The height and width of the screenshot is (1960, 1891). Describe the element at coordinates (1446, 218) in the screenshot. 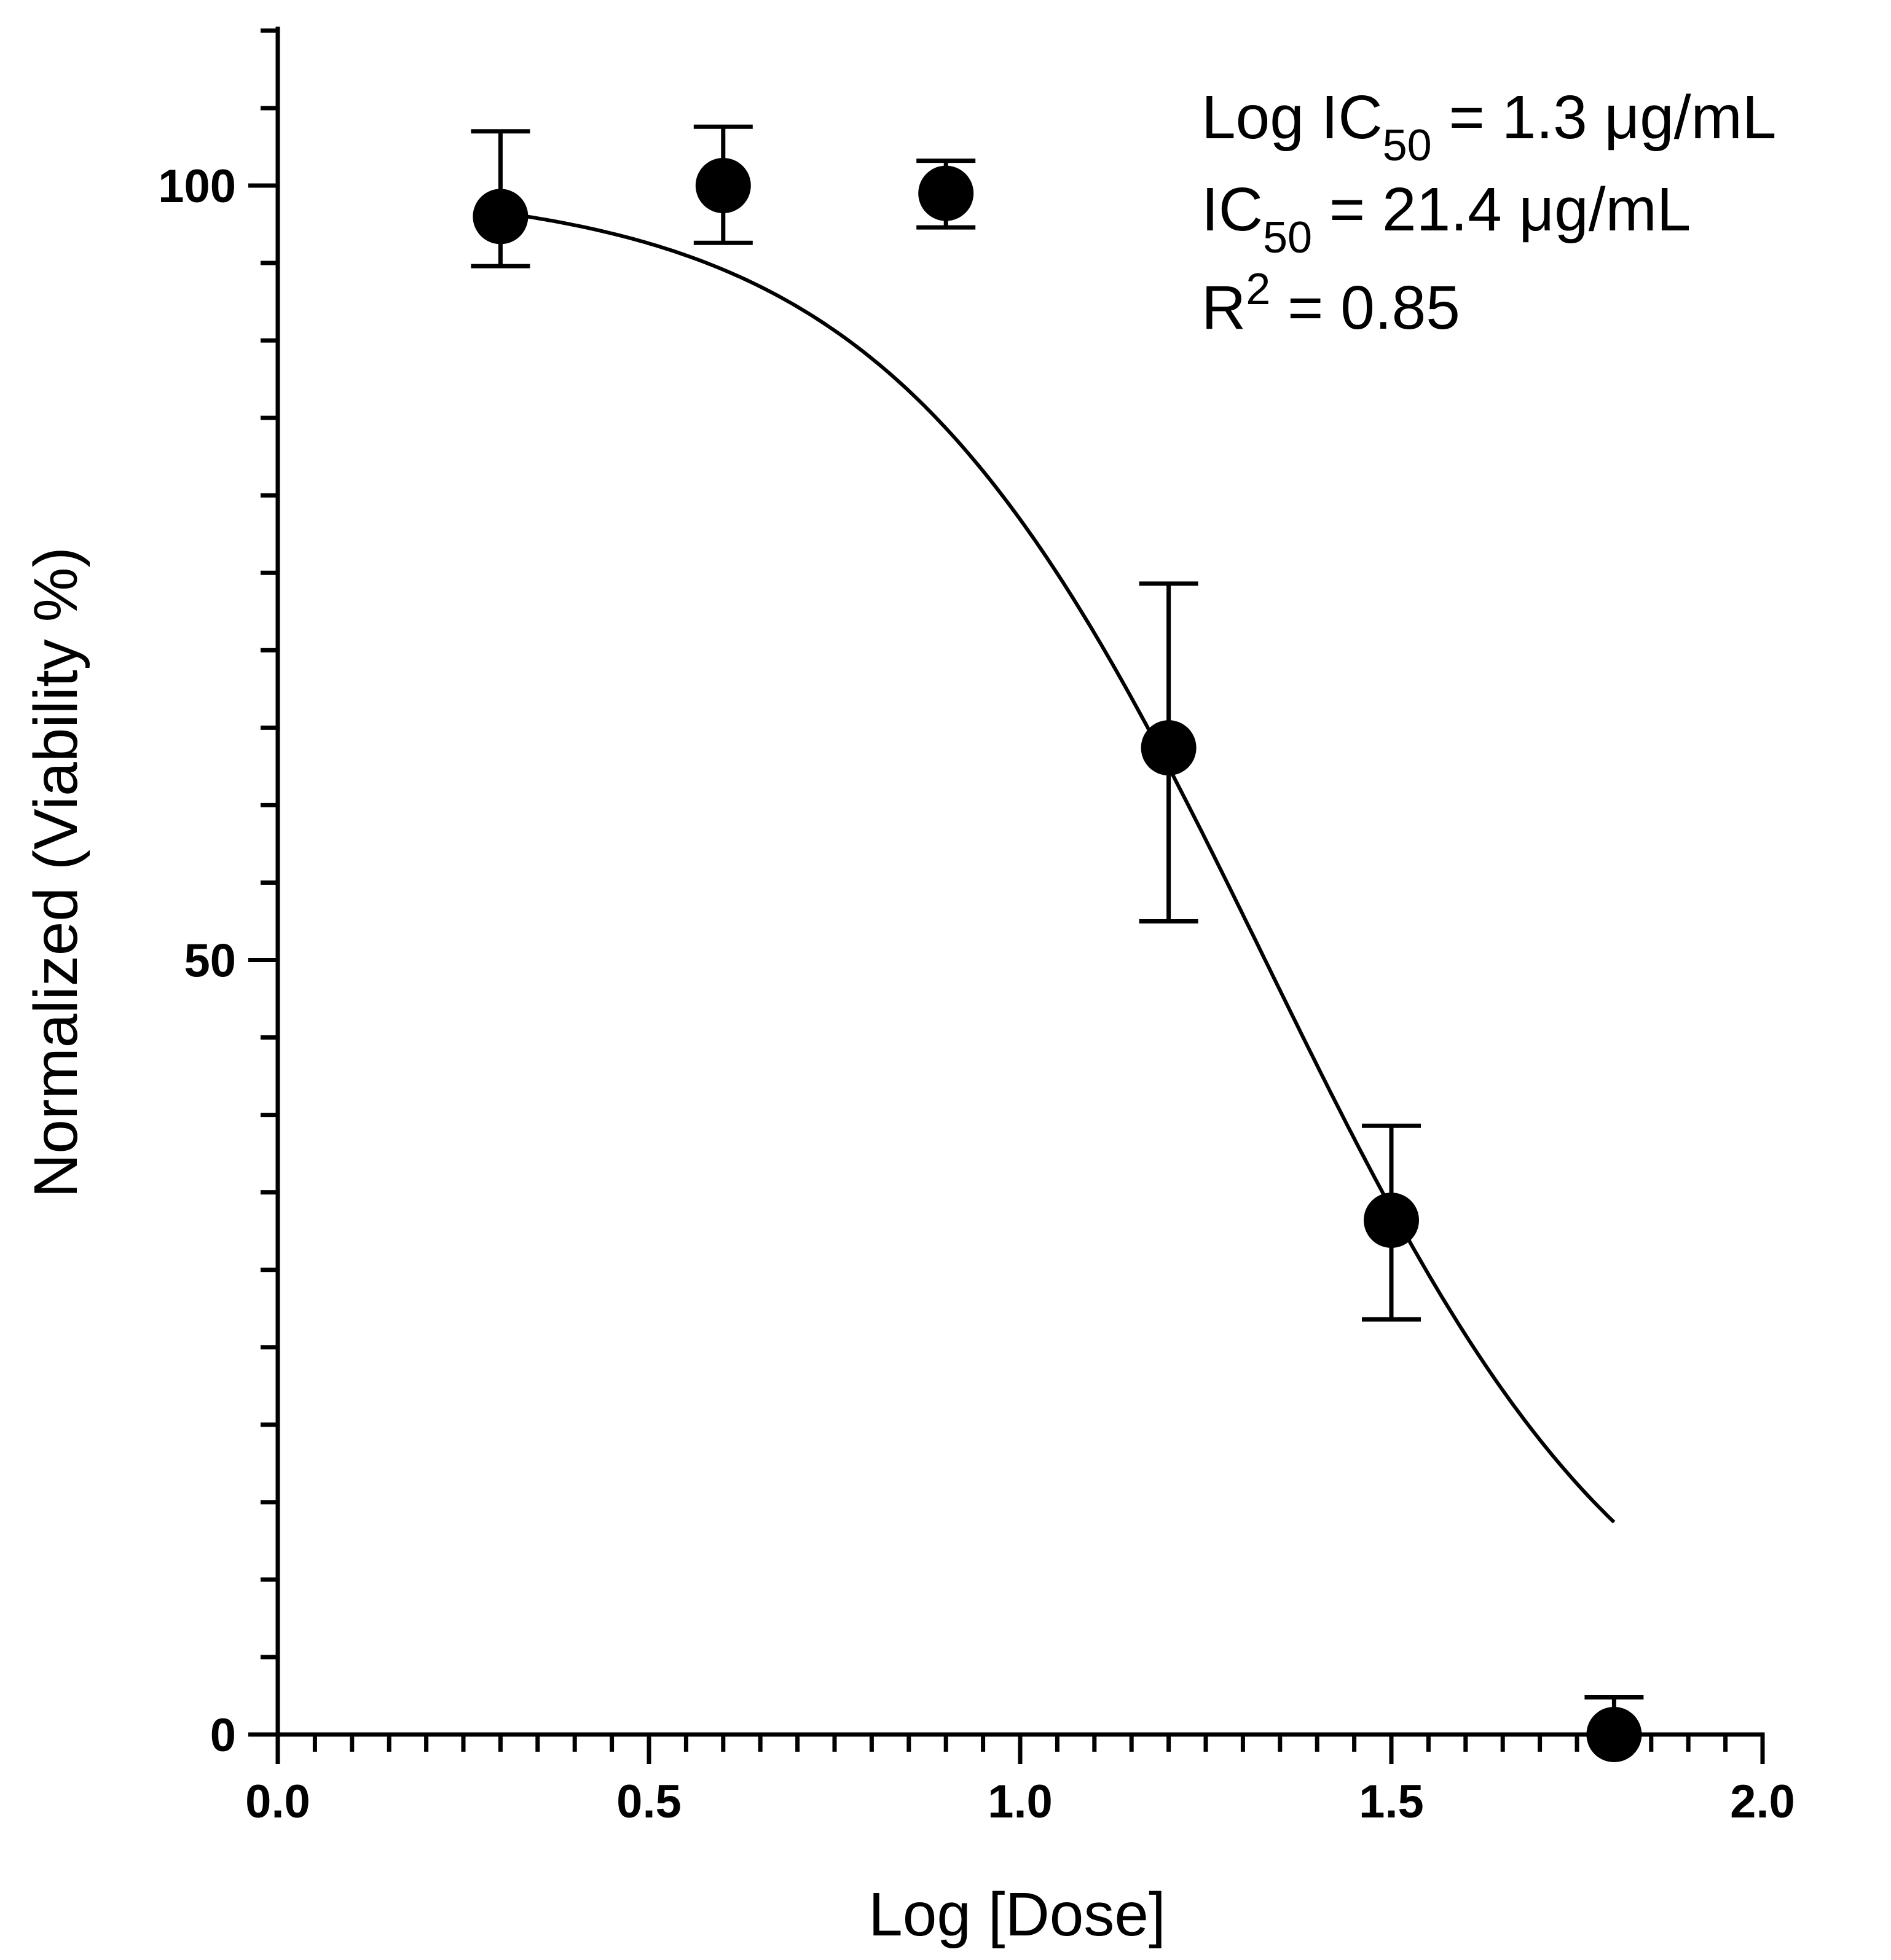

I see `annotation-ic50: IC50 = 21.4 μg/mL` at that location.